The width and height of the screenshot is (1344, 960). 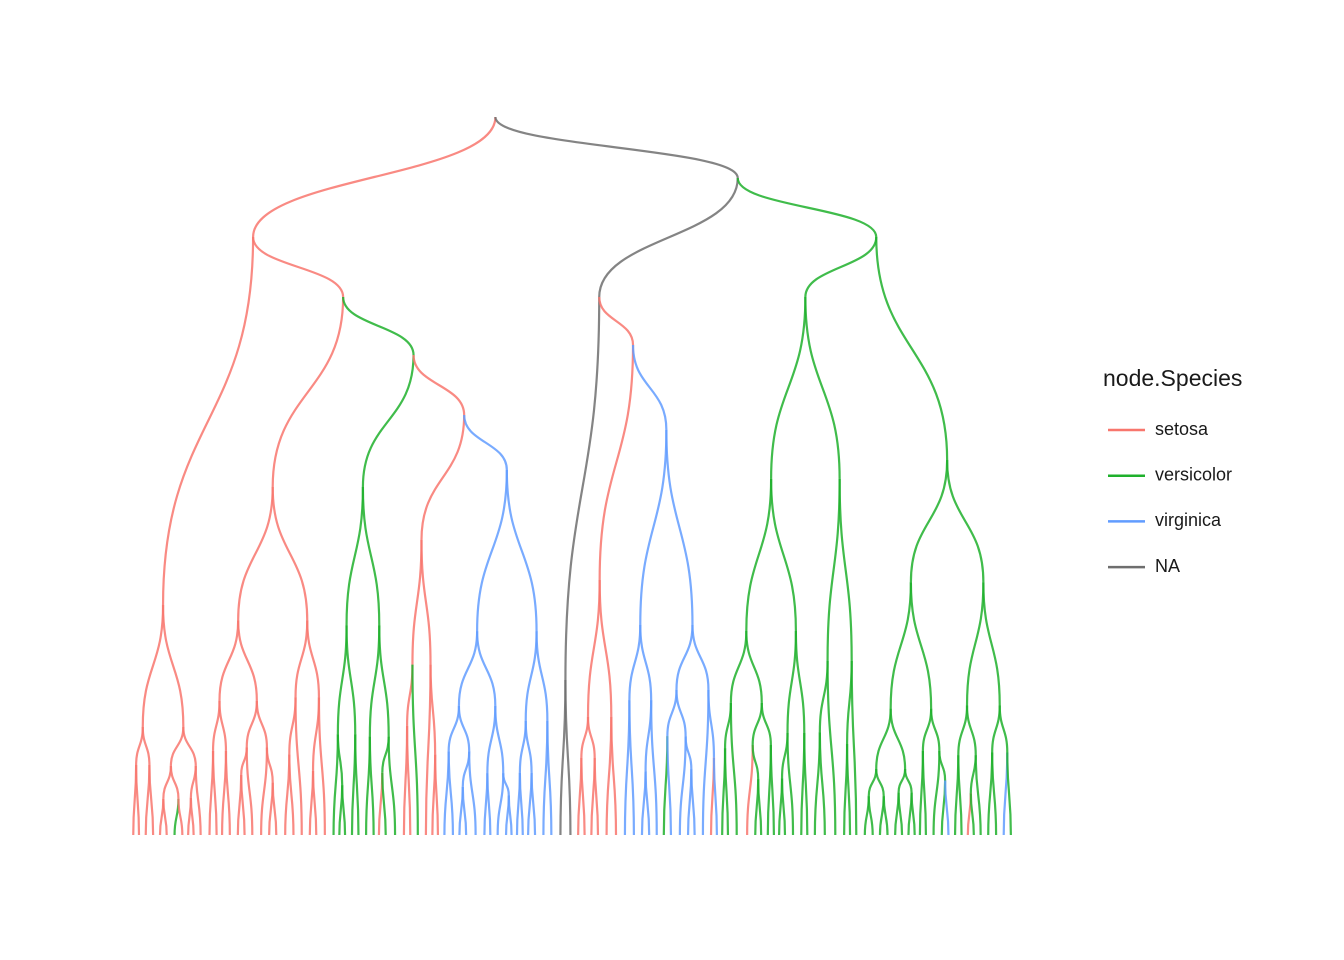 I want to click on legend-label: NA, so click(x=1167, y=566).